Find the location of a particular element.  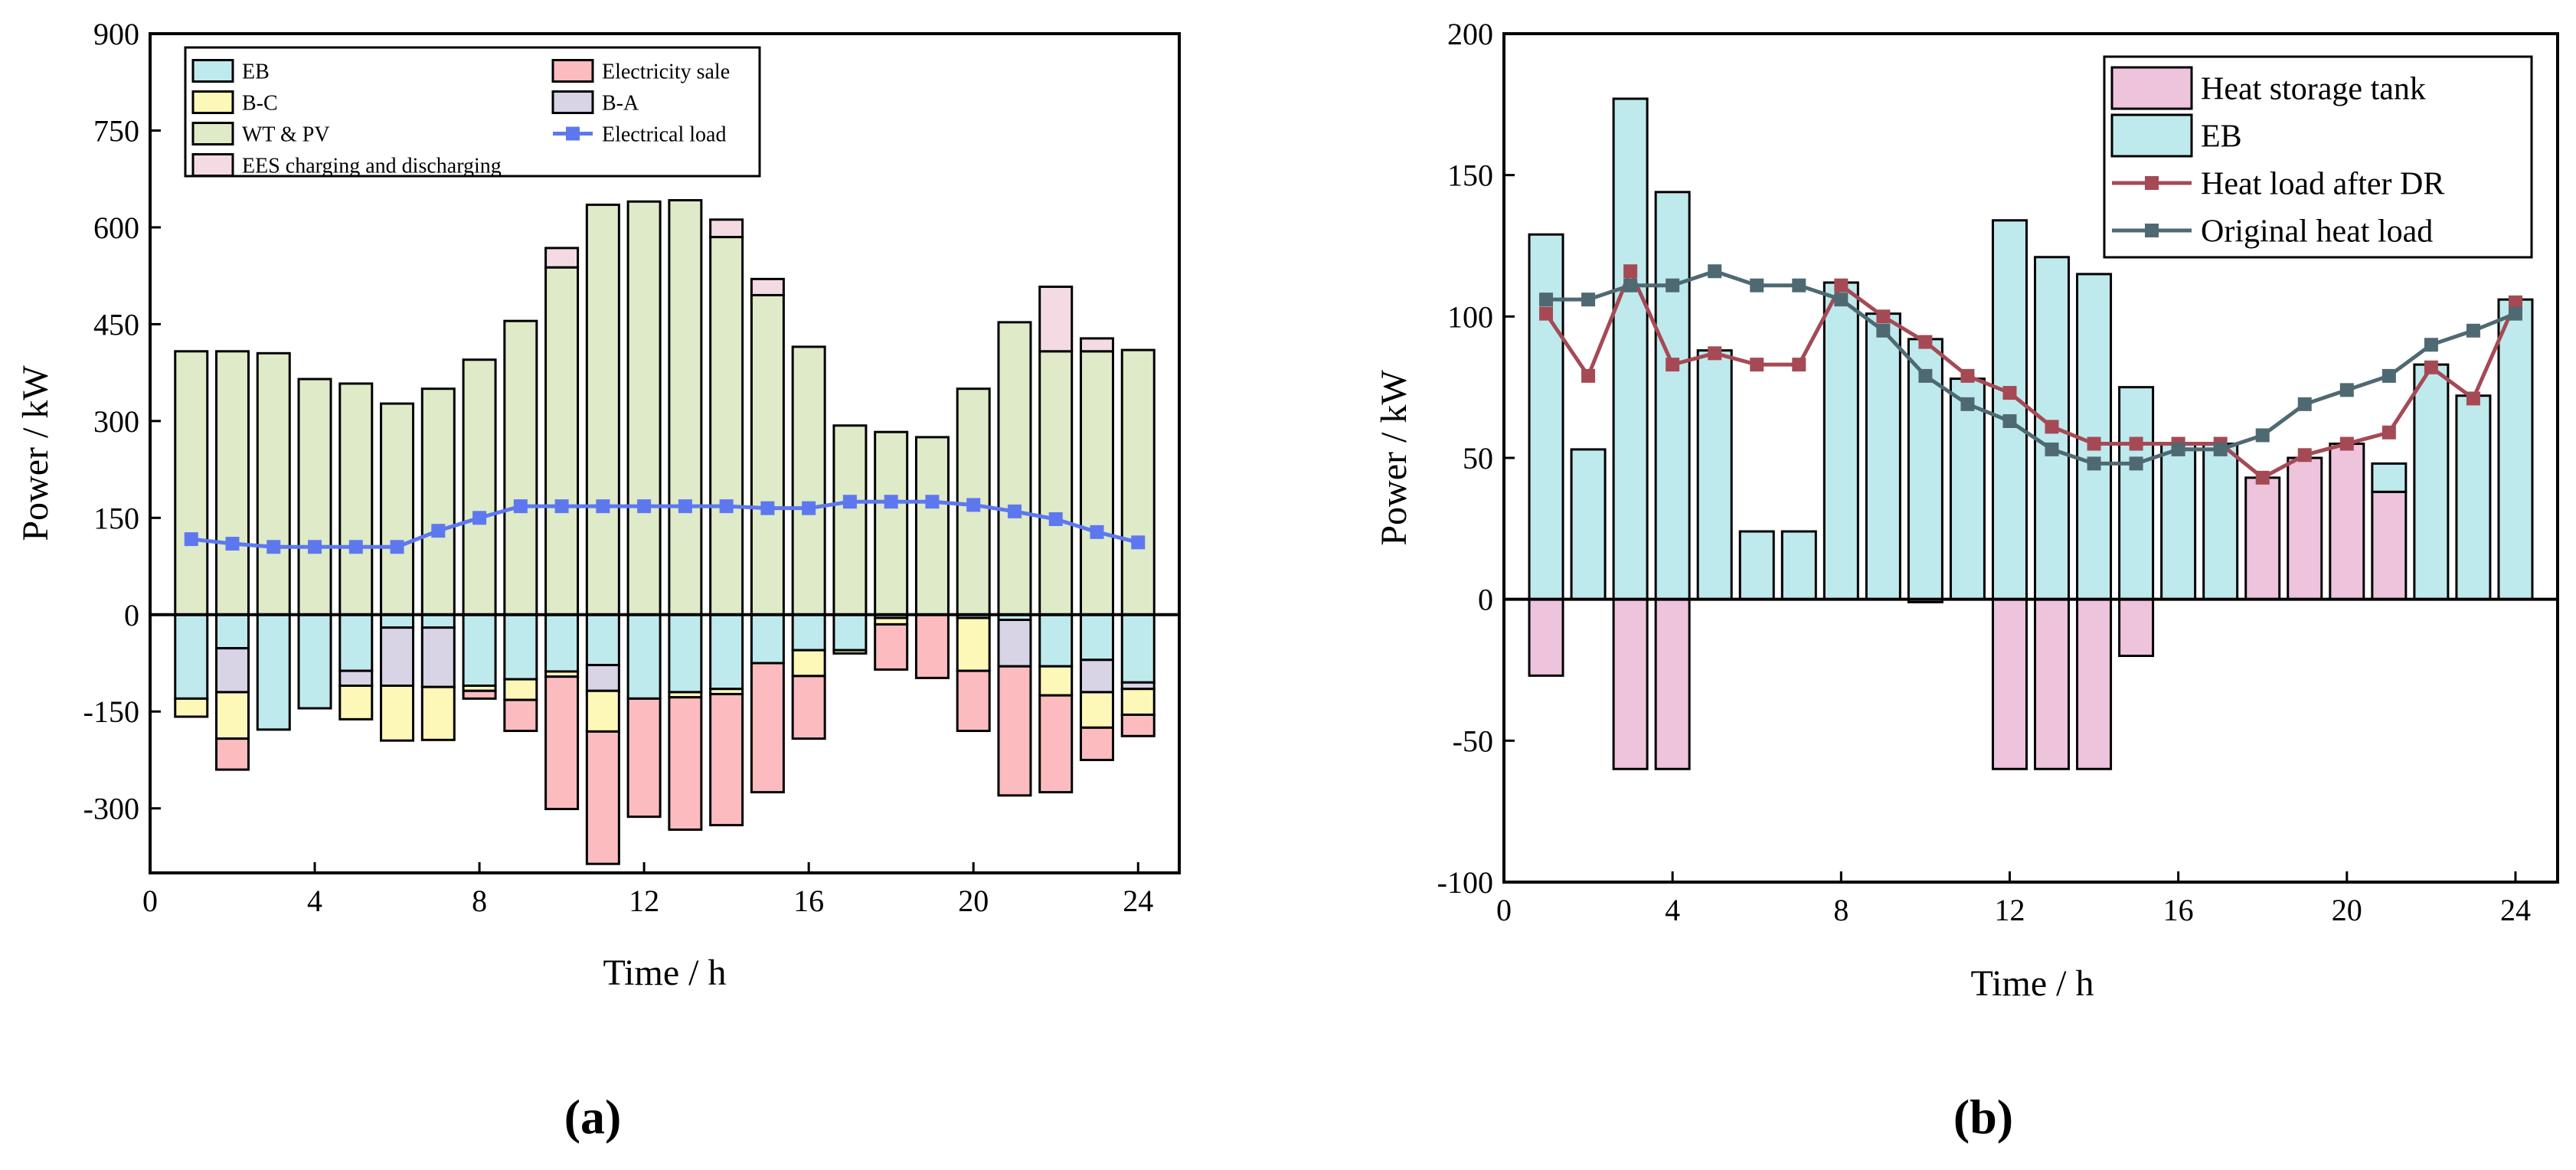

legend-marker is located at coordinates (2152, 183).